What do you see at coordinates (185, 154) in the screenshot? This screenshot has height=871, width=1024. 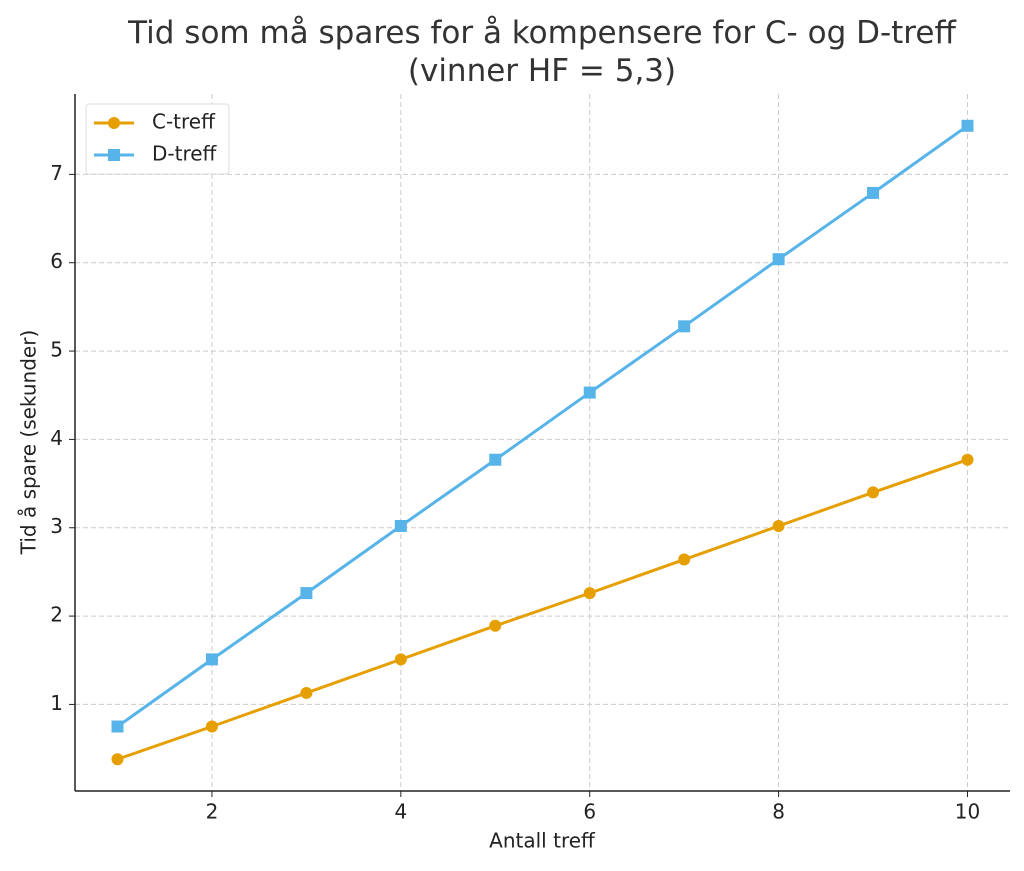 I see `legend-label: D-treff` at bounding box center [185, 154].